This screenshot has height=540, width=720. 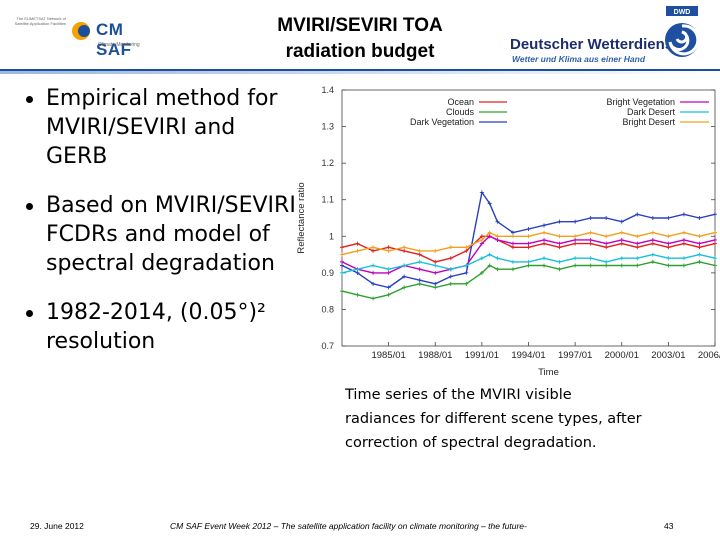 What do you see at coordinates (640, 102) in the screenshot?
I see `legend-label: Bright Vegetation` at bounding box center [640, 102].